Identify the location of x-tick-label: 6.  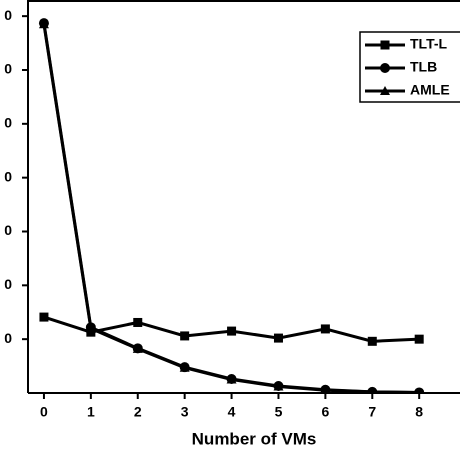
(325, 412).